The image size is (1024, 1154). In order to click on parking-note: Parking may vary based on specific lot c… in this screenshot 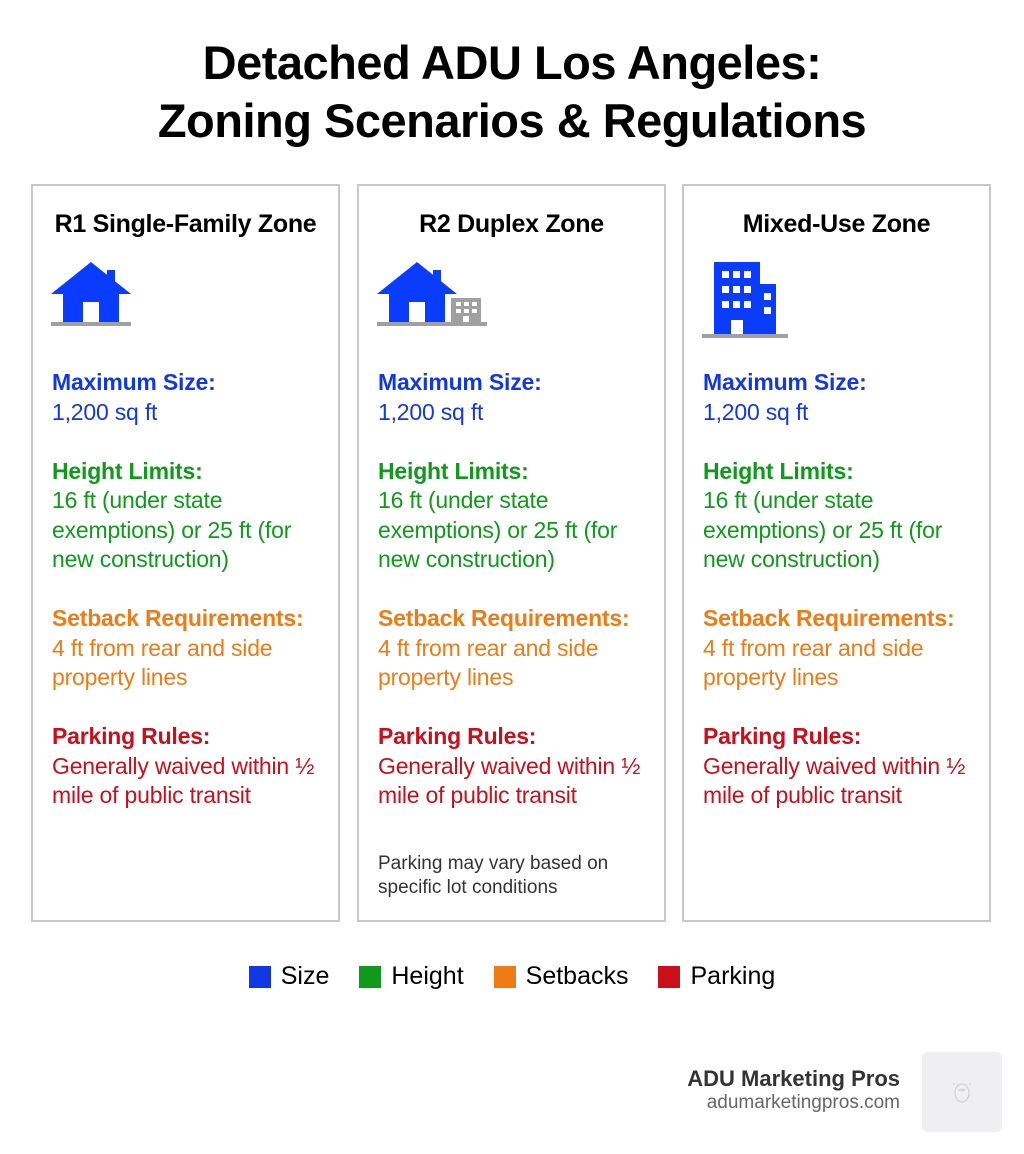, I will do `click(493, 875)`.